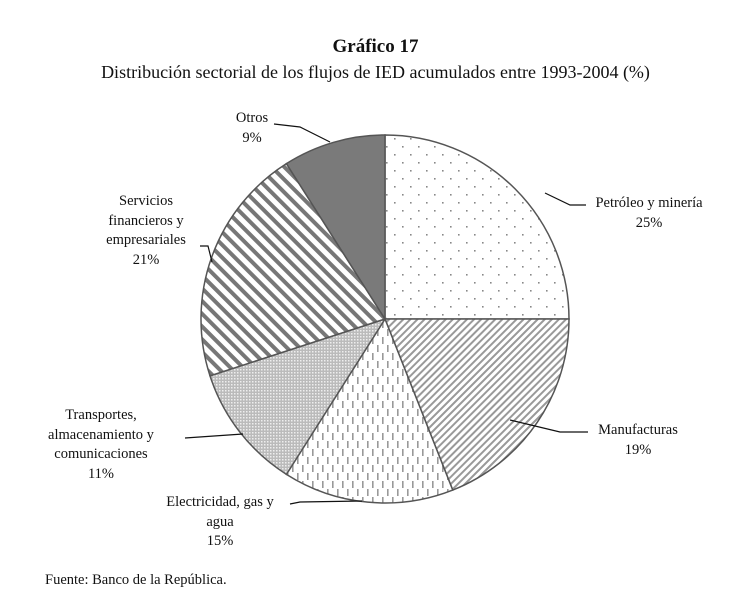  I want to click on label-electricidad: Electricidad, gas y agua 15%, so click(220, 522).